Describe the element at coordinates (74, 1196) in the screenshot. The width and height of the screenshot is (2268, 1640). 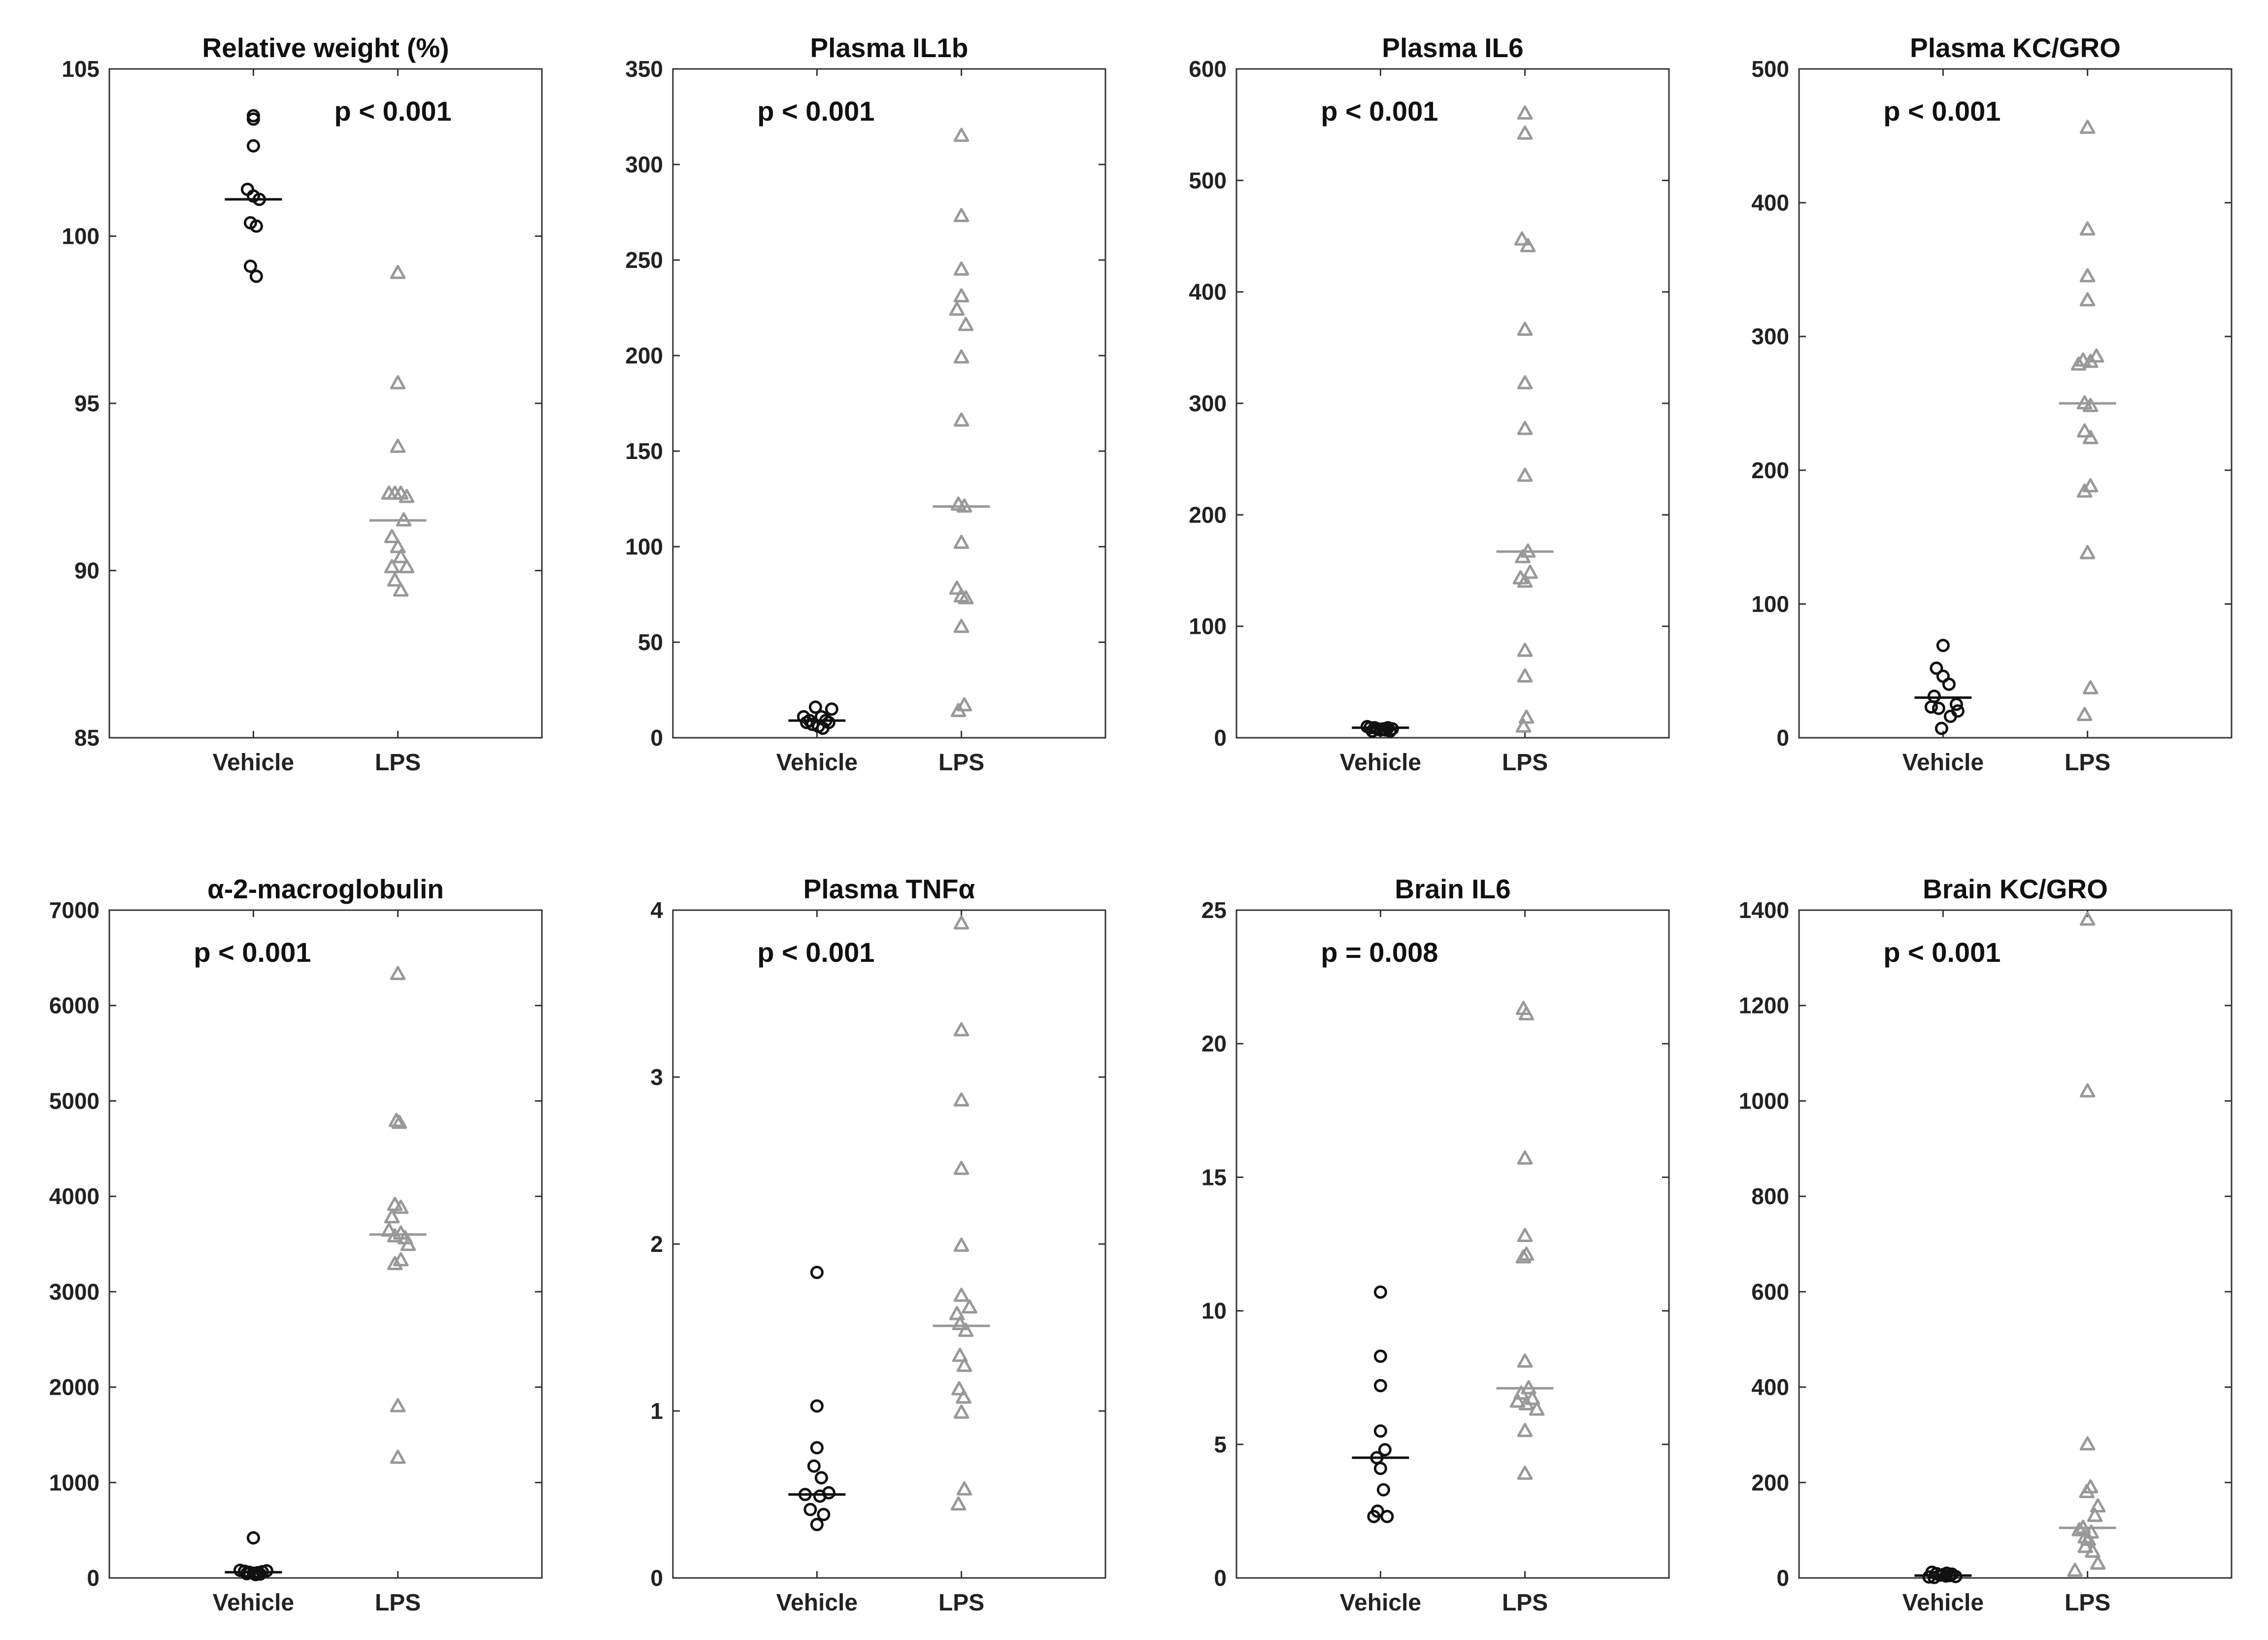
I see `y-tick-label: 4000` at that location.